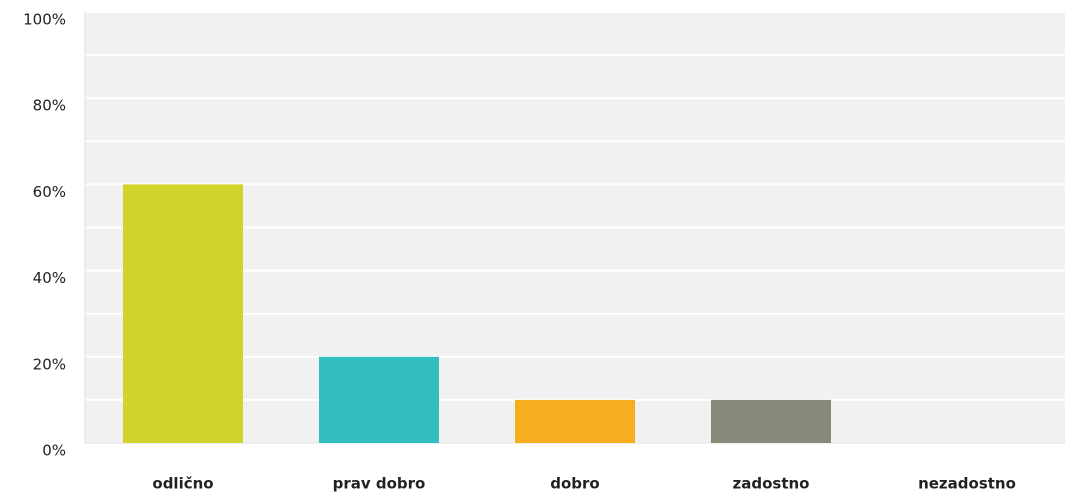 The width and height of the screenshot is (1070, 495). I want to click on y-tick-label: 60%, so click(49, 192).